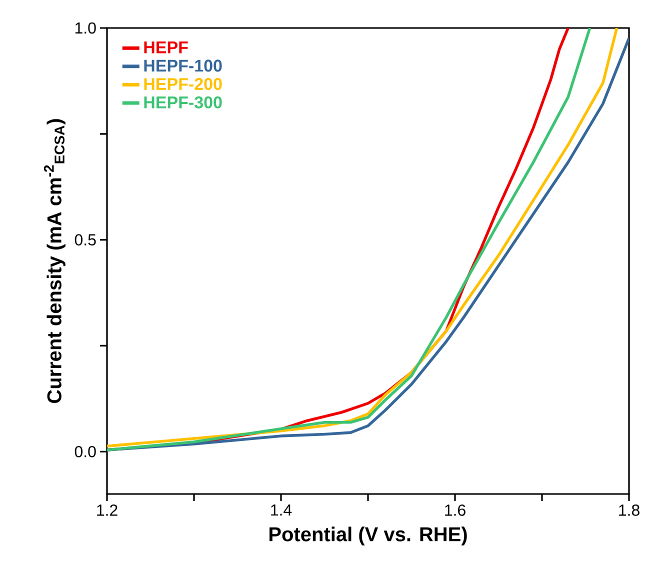  What do you see at coordinates (183, 84) in the screenshot?
I see `legend-label: HEPF-200` at bounding box center [183, 84].